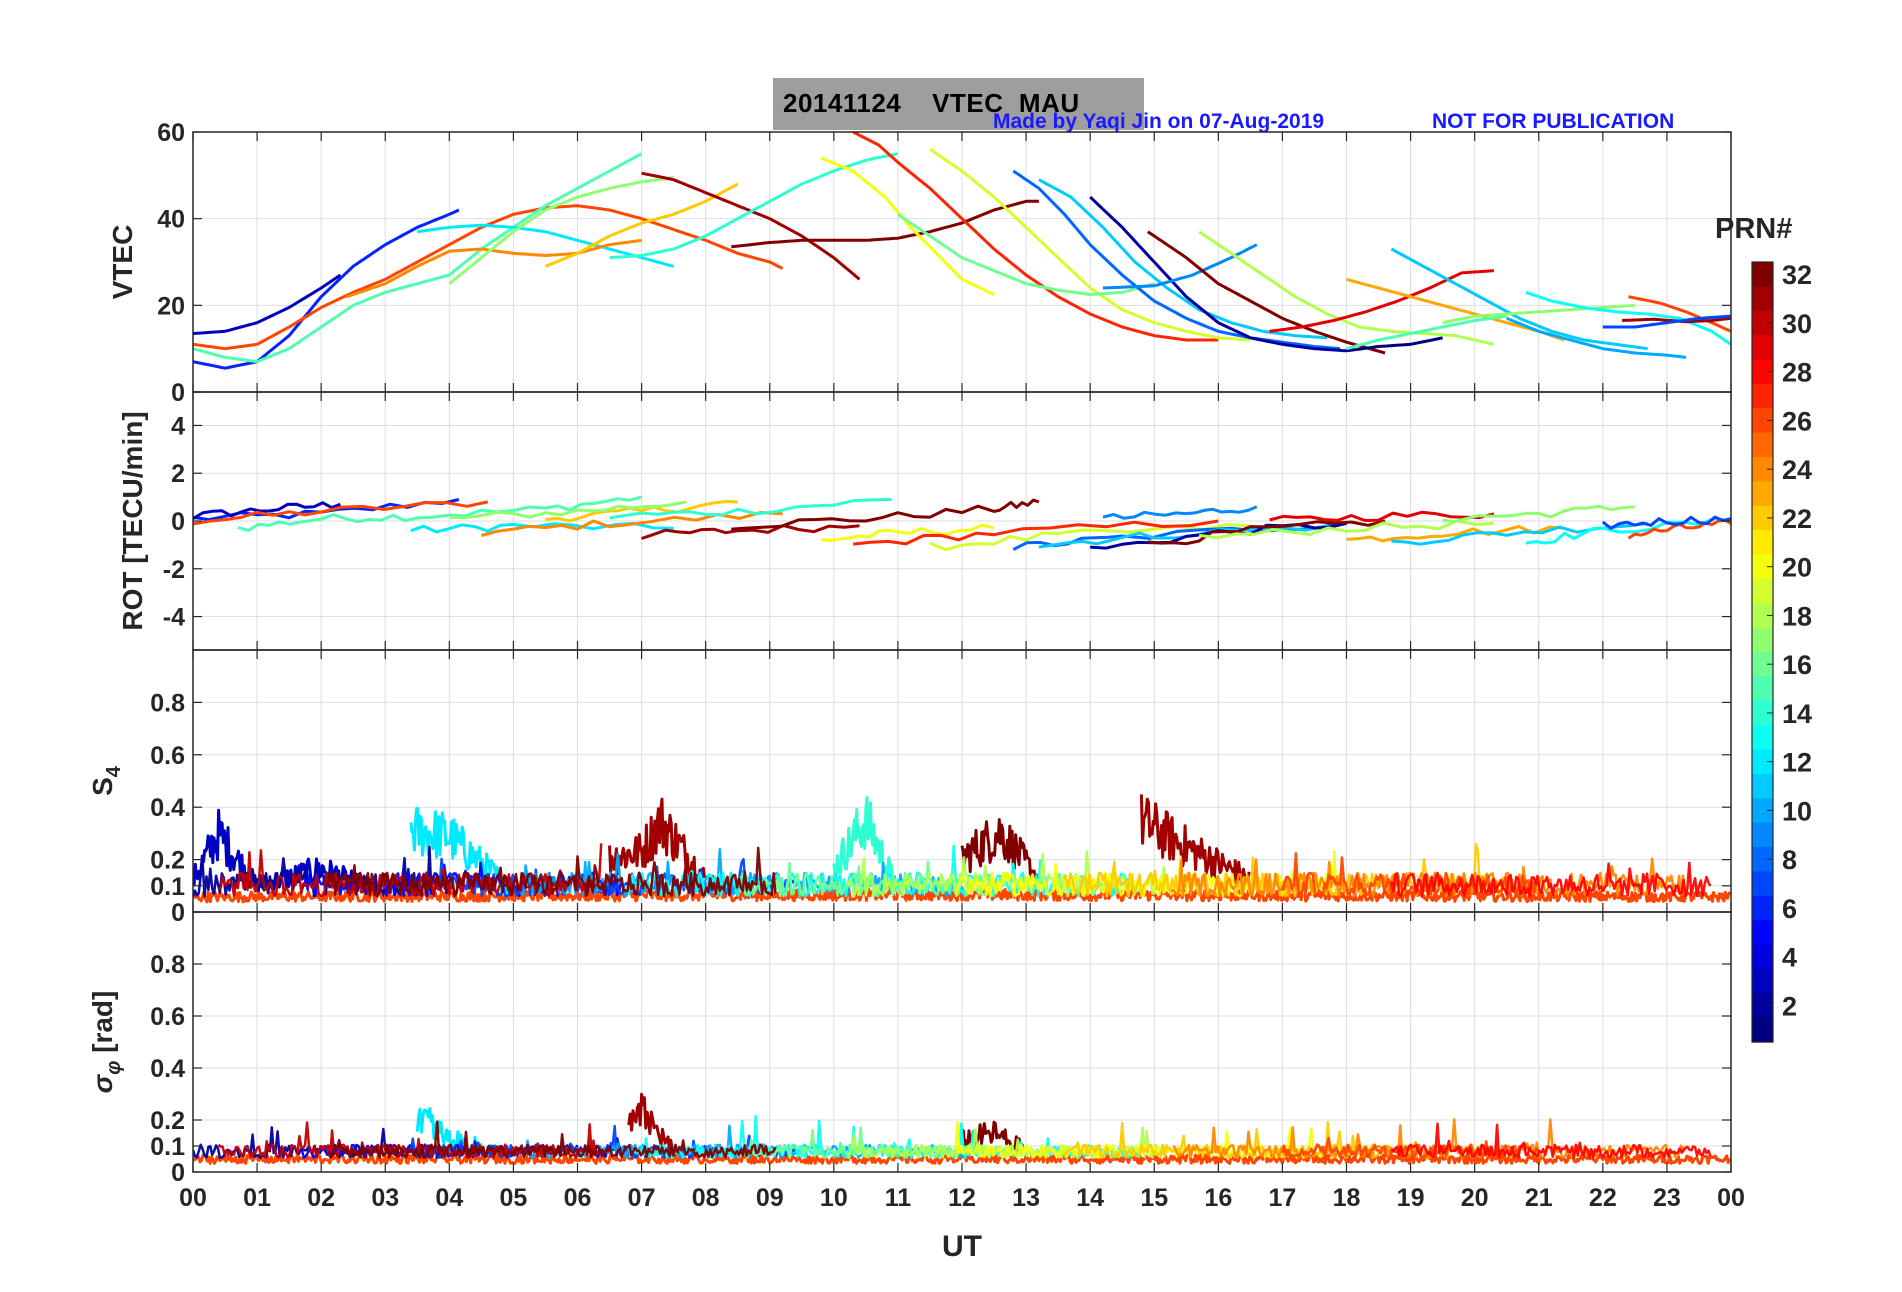  I want to click on colorbar-tick-label: 16, so click(1797, 665).